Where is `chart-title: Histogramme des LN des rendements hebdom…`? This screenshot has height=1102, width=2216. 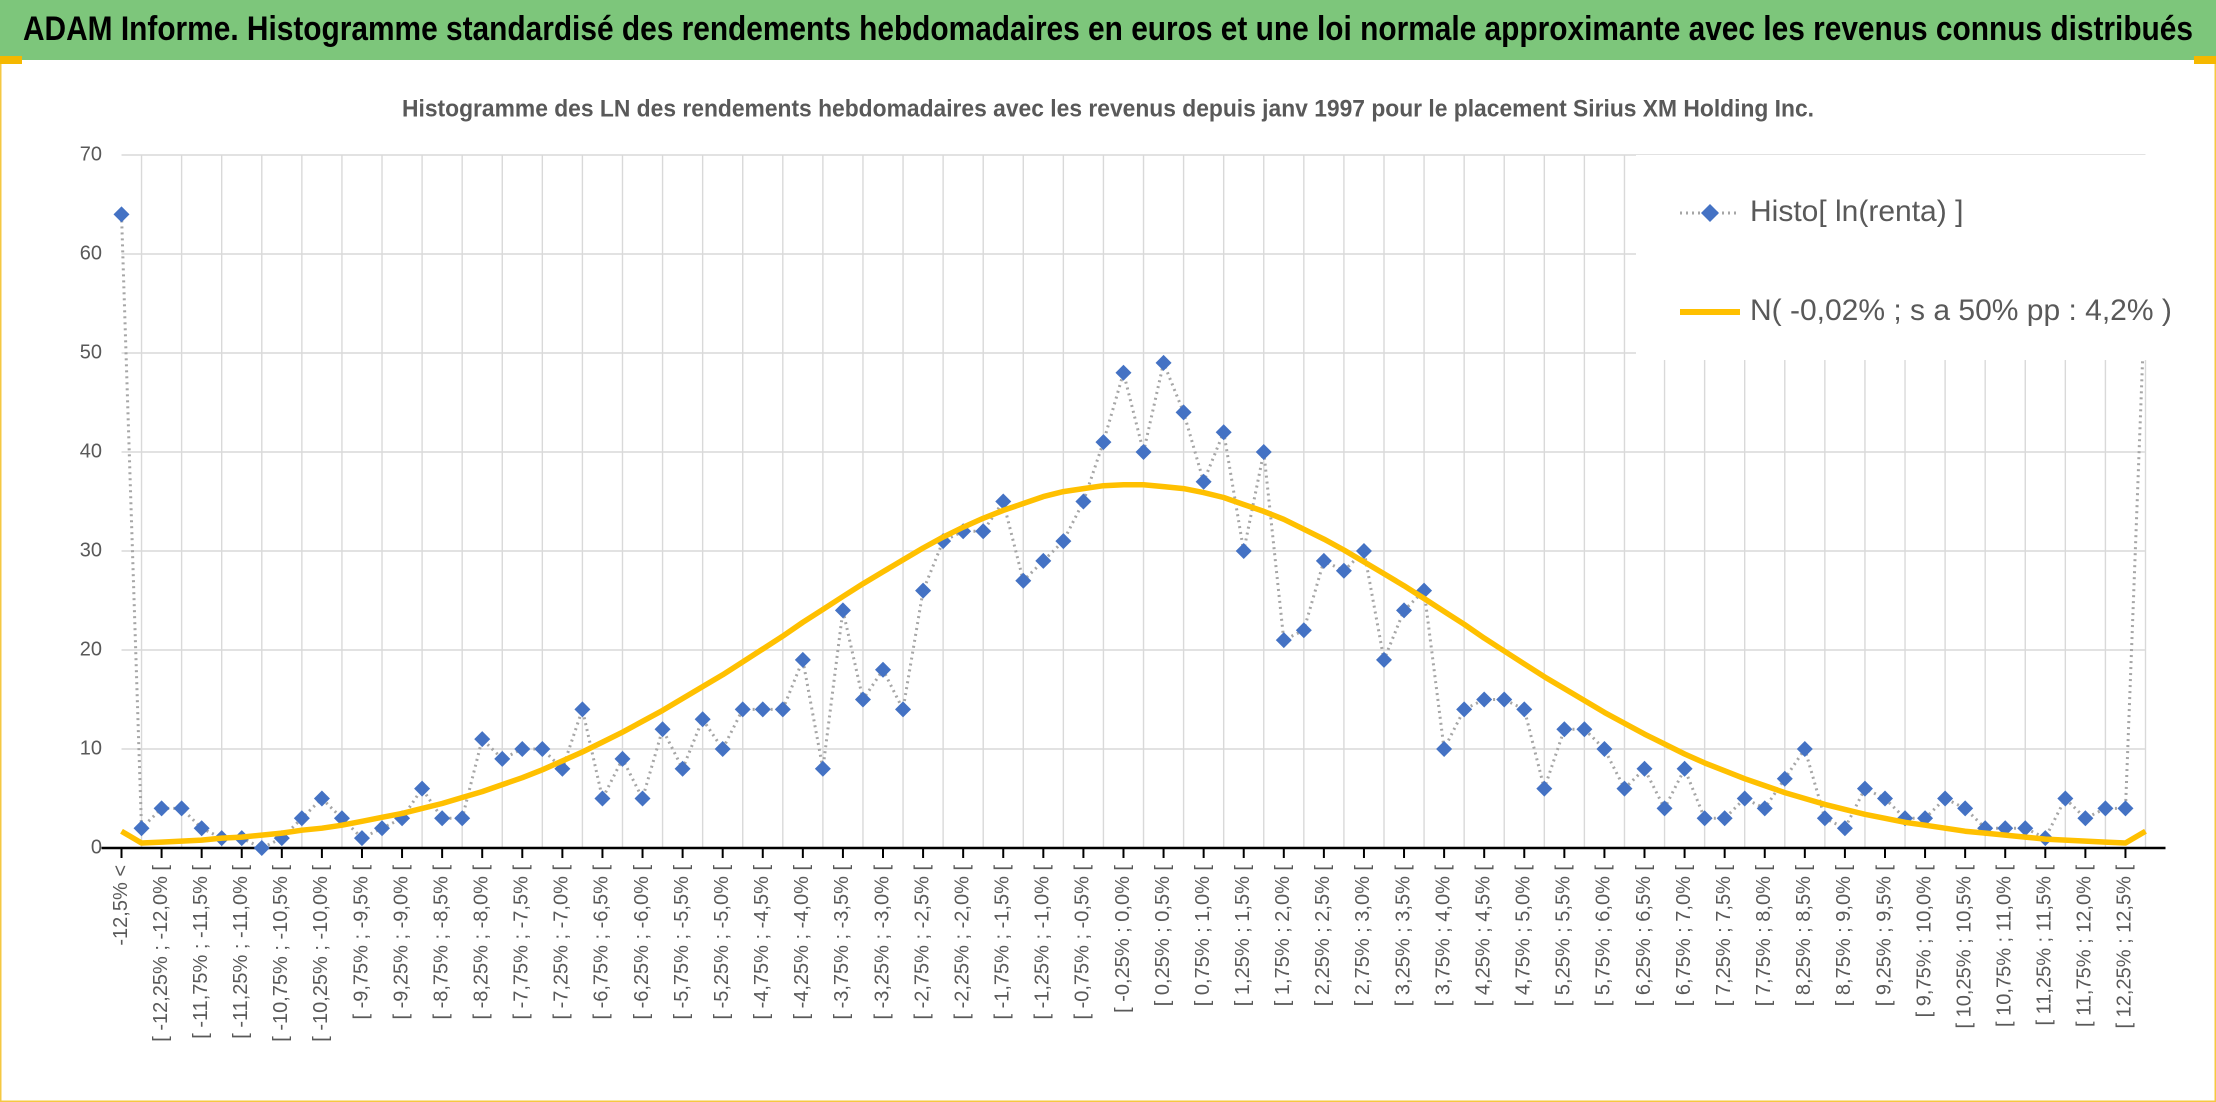
chart-title: Histogramme des LN des rendements hebdom… is located at coordinates (1108, 108).